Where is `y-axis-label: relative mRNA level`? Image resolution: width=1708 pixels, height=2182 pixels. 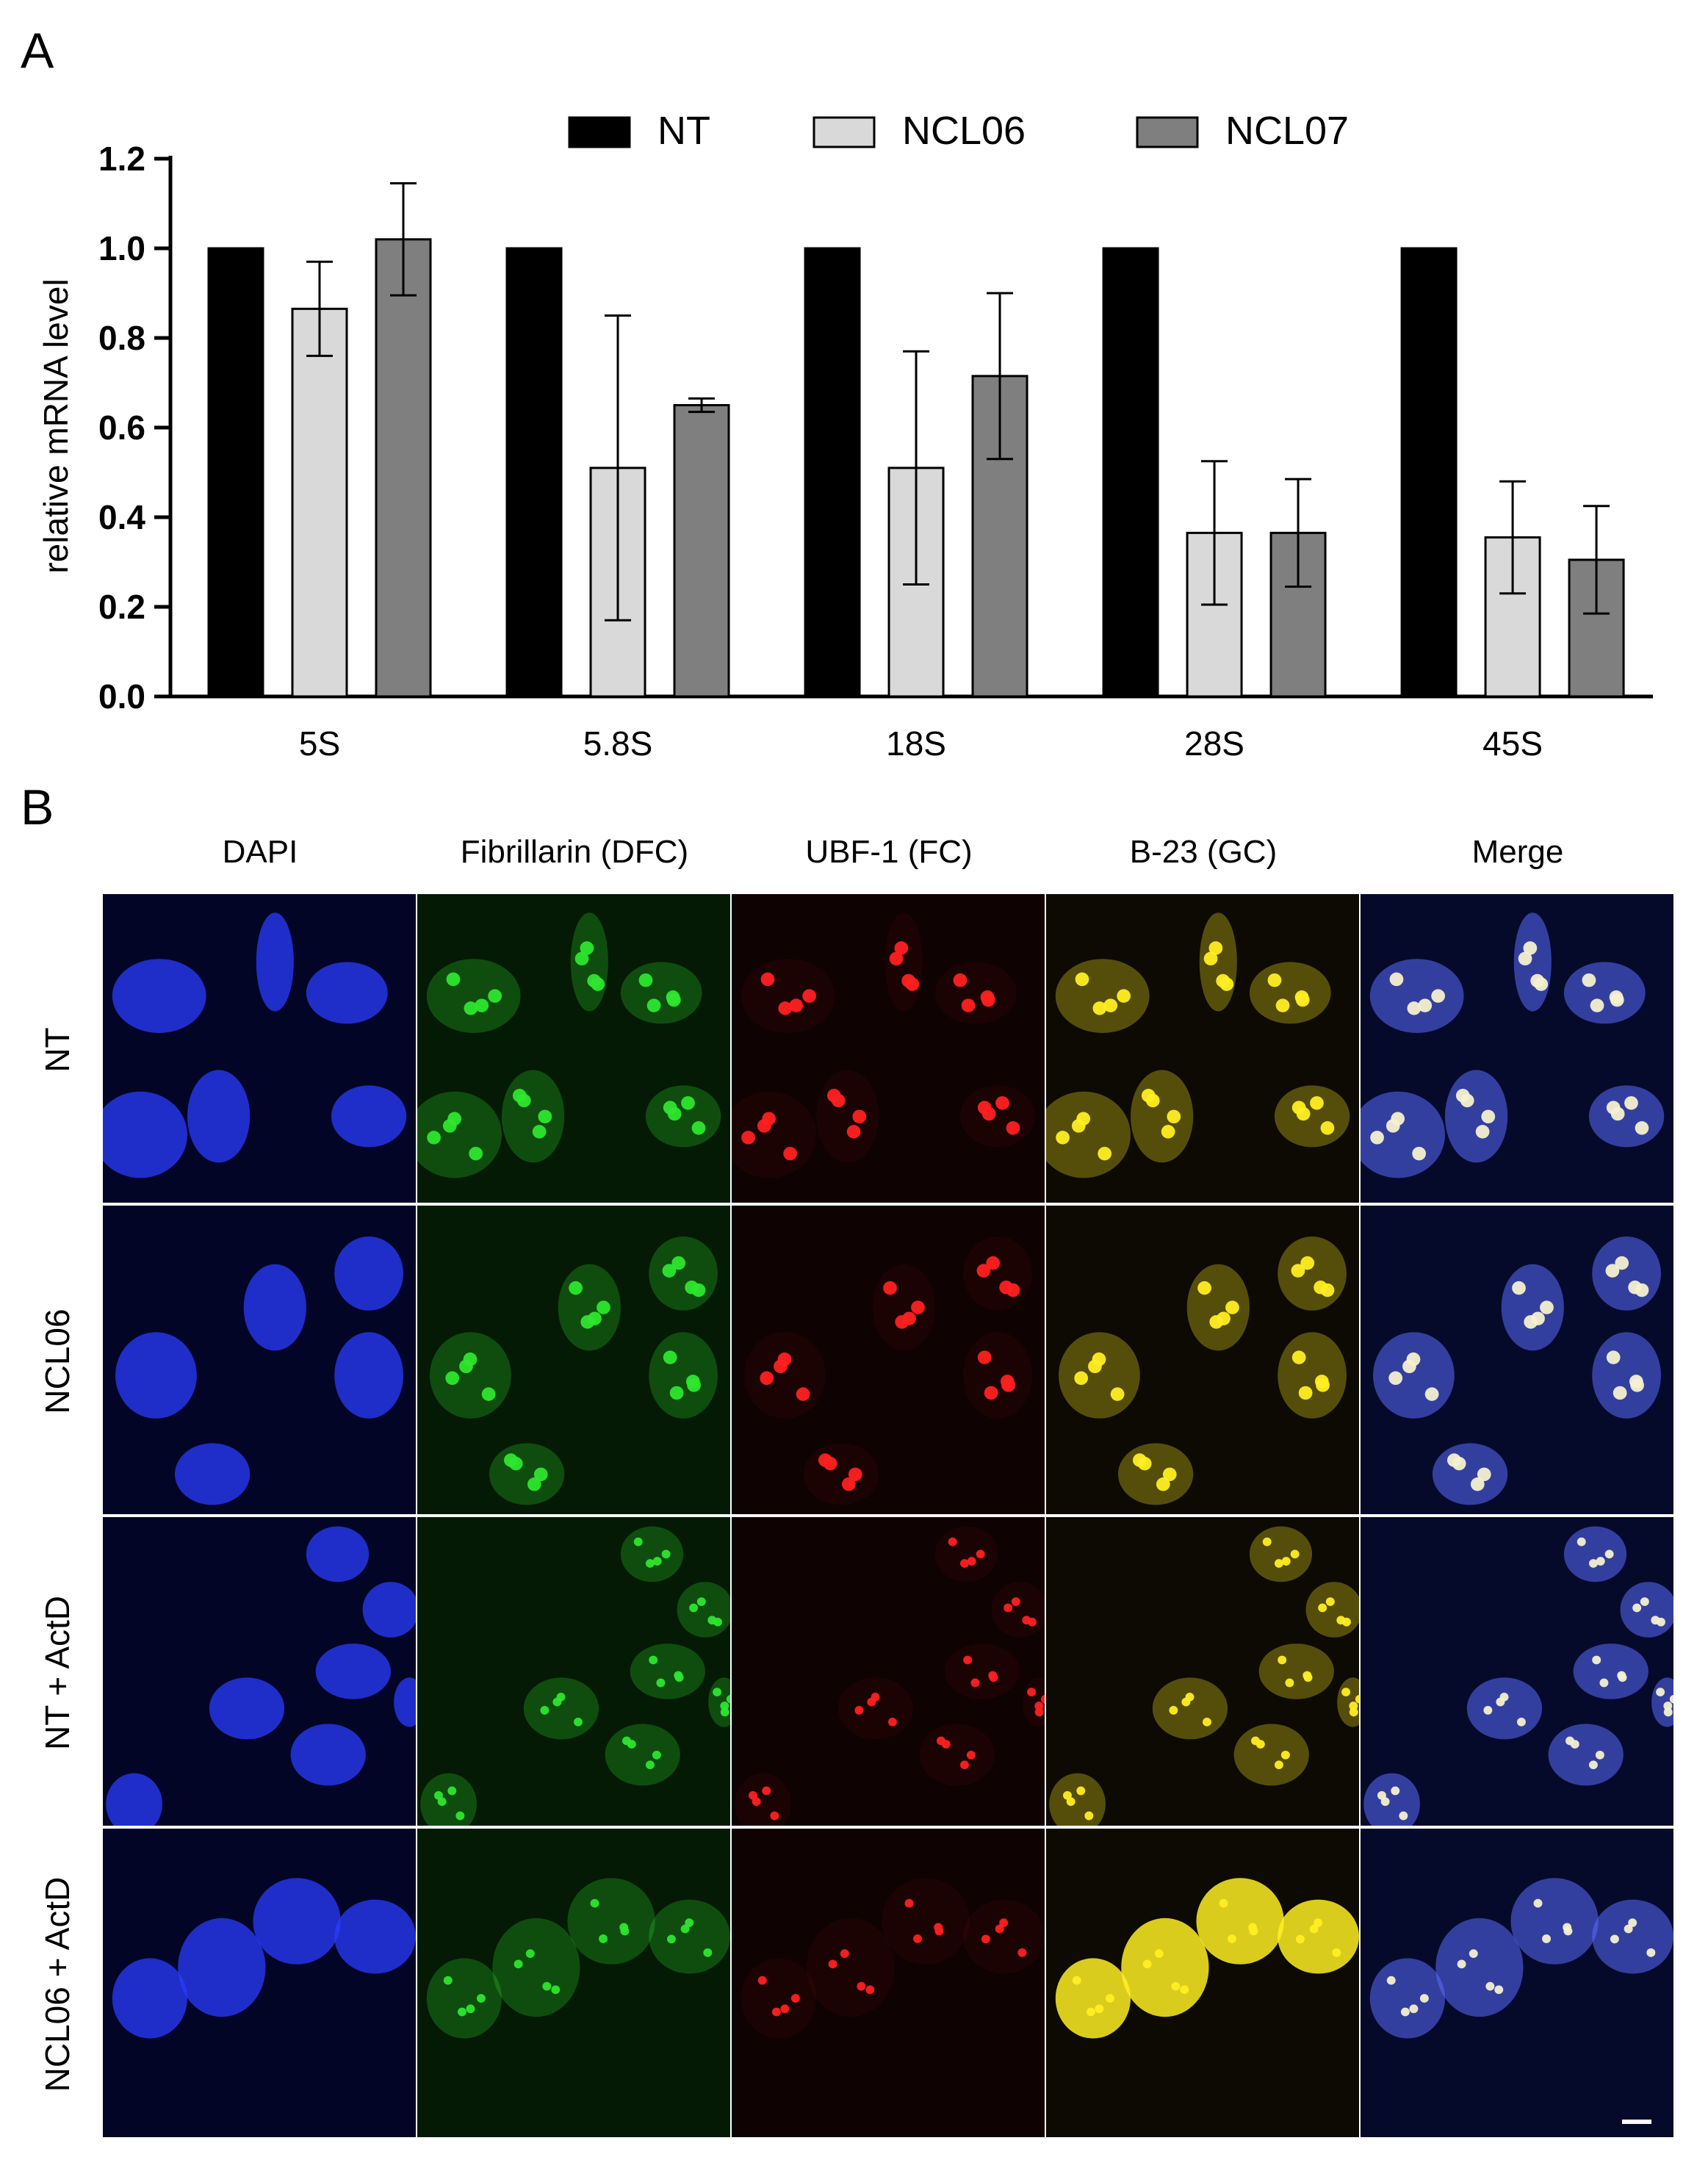 y-axis-label: relative mRNA level is located at coordinates (56, 426).